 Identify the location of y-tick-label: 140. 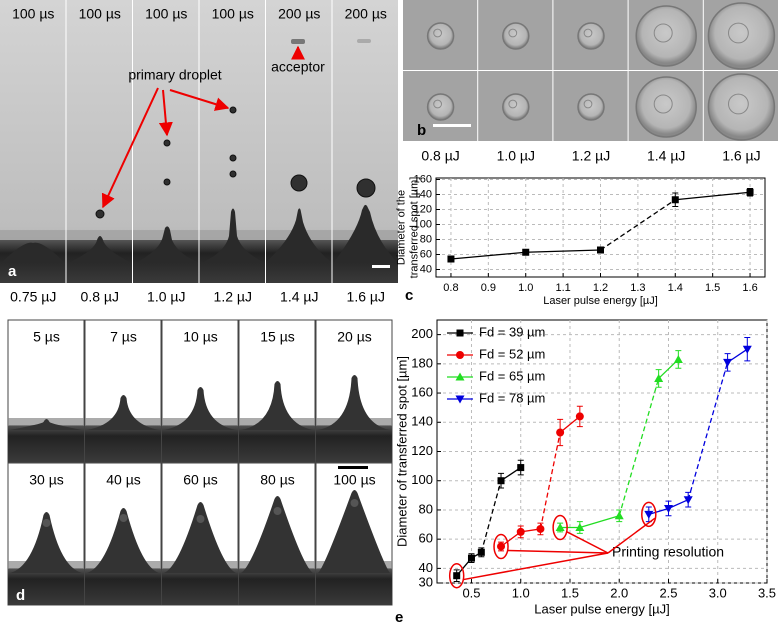
(422, 421).